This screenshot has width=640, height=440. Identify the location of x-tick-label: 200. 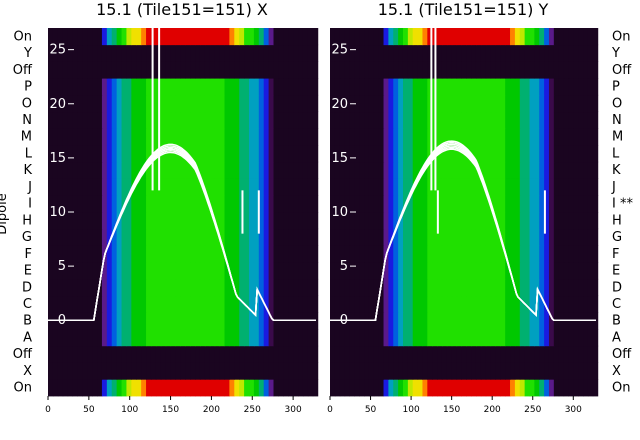
(211, 410).